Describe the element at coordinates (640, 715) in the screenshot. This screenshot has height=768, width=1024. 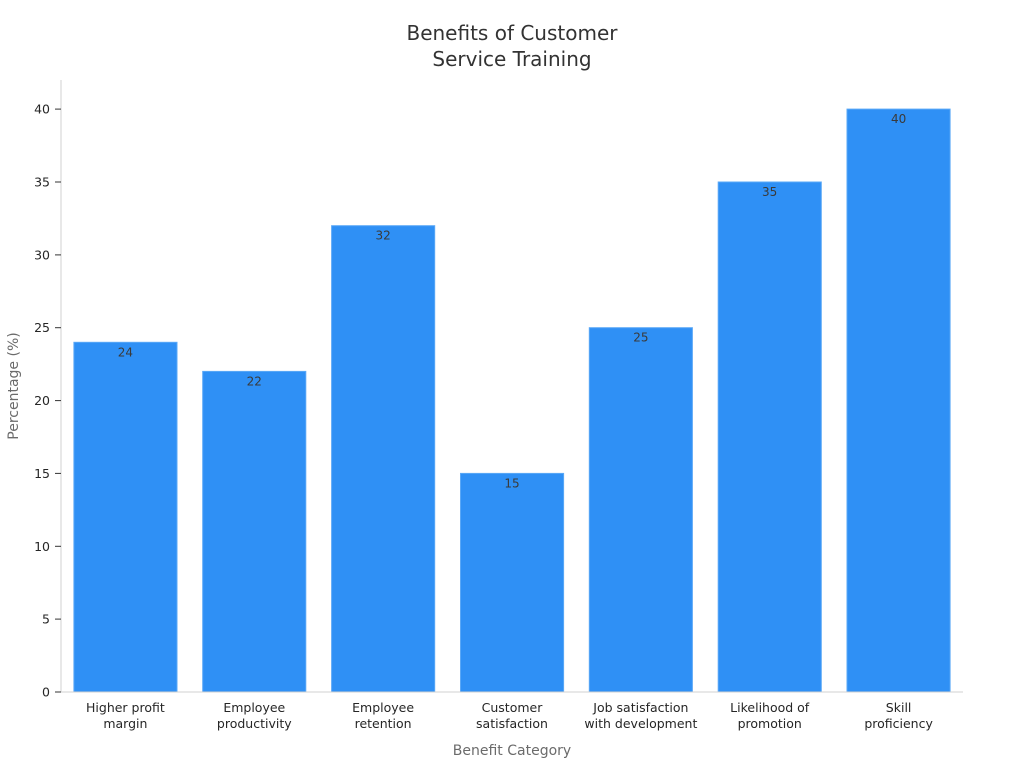
I see `x-tick-label: Job satisfaction with development` at that location.